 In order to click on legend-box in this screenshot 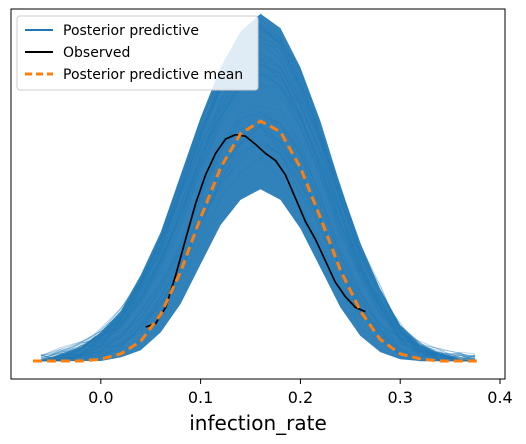, I will do `click(137, 53)`.